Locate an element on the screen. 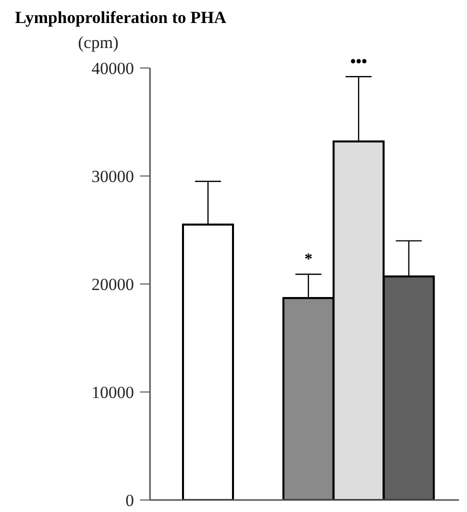 This screenshot has width=467, height=512. y-tick-label: 0 is located at coordinates (130, 500).